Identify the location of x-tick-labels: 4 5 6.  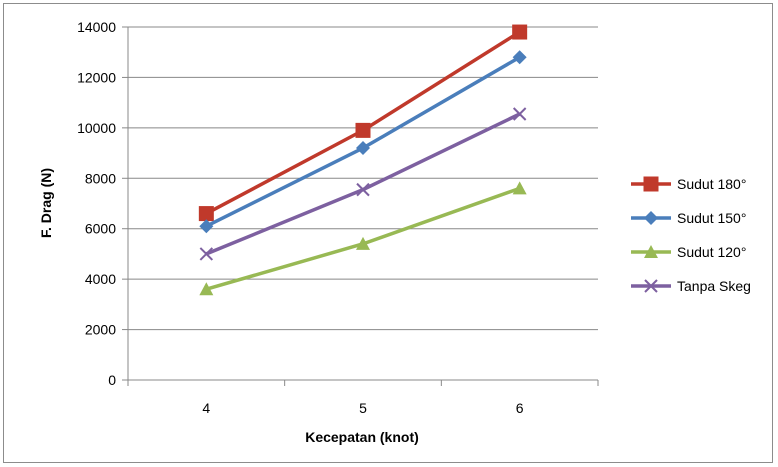
(362, 408).